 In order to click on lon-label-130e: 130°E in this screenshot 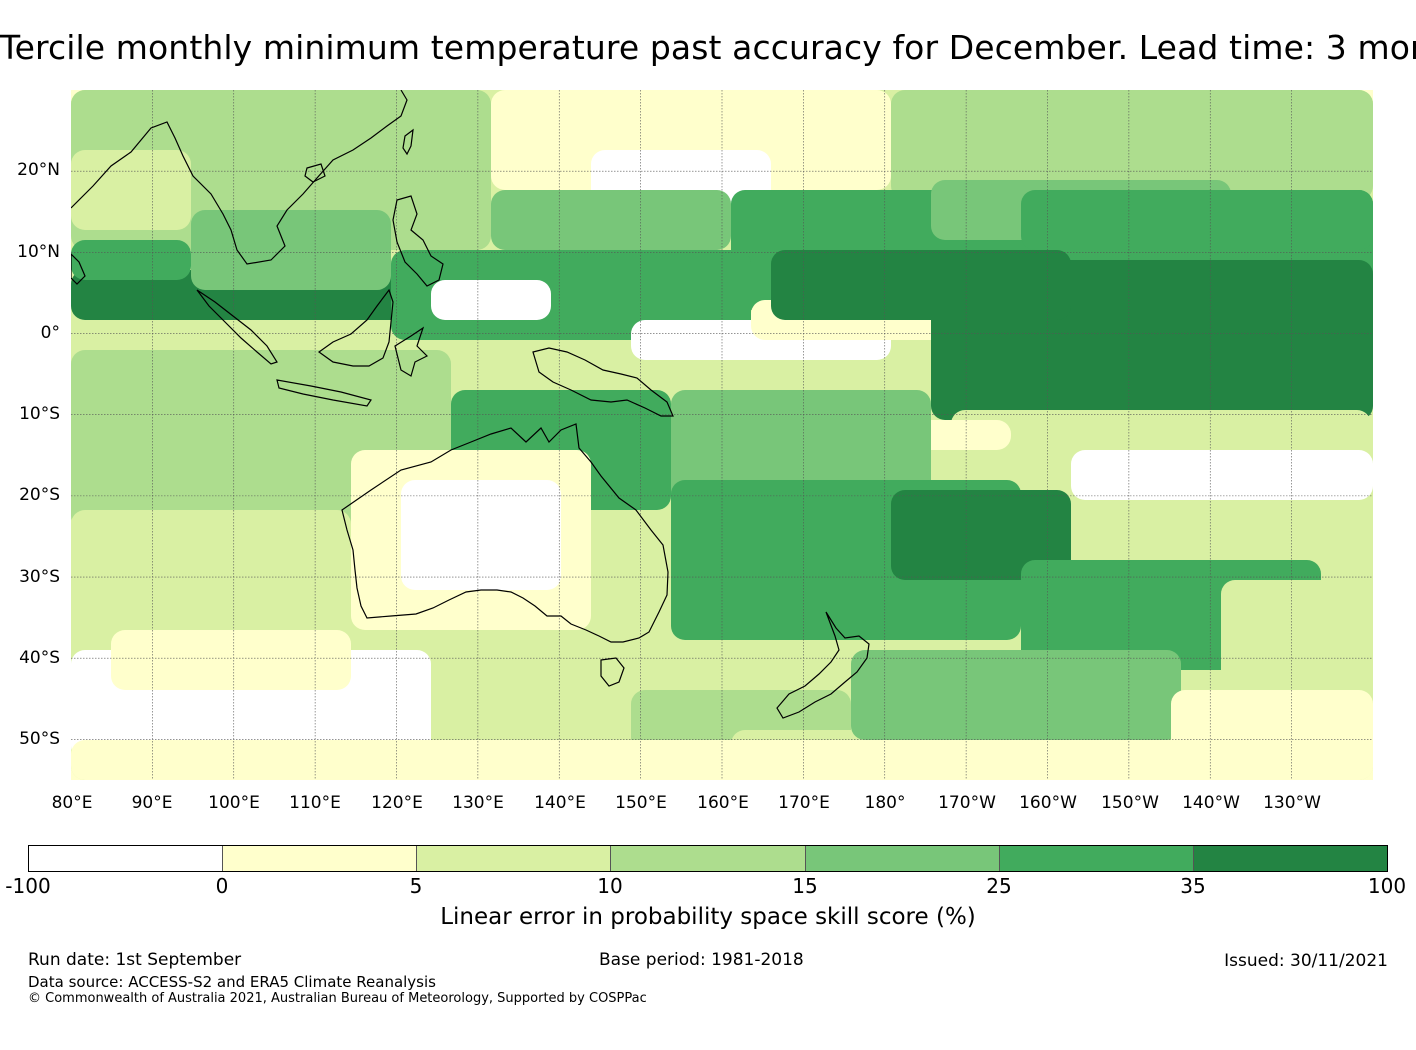, I will do `click(478, 803)`.